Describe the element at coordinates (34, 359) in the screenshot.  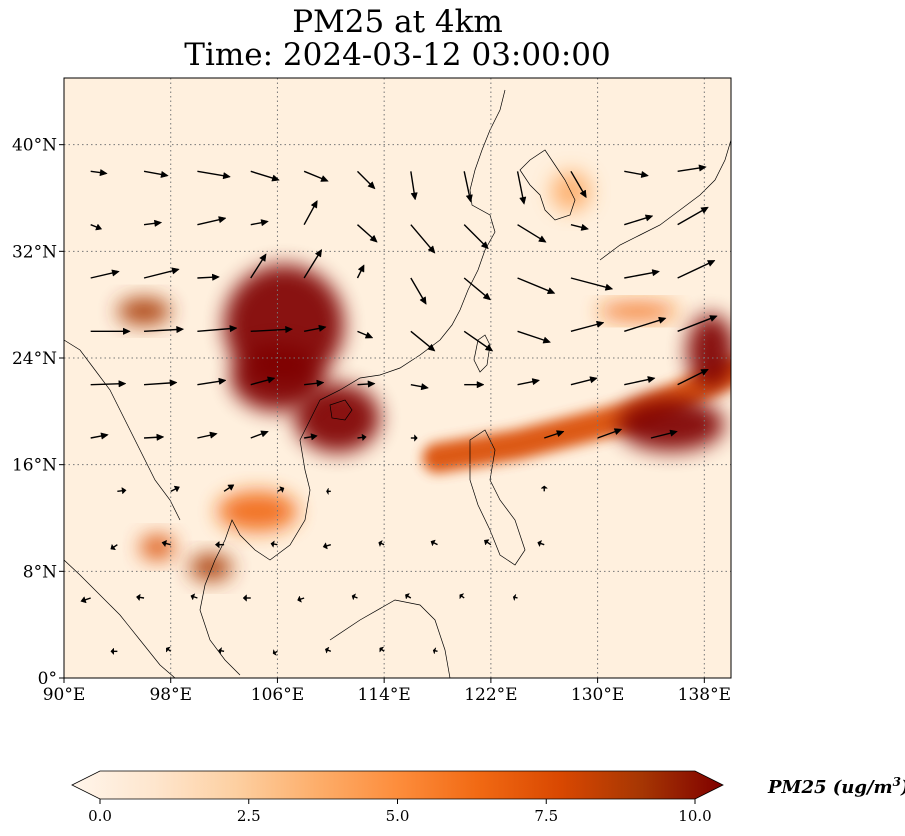
I see `lat-tick-label: 24°N` at that location.